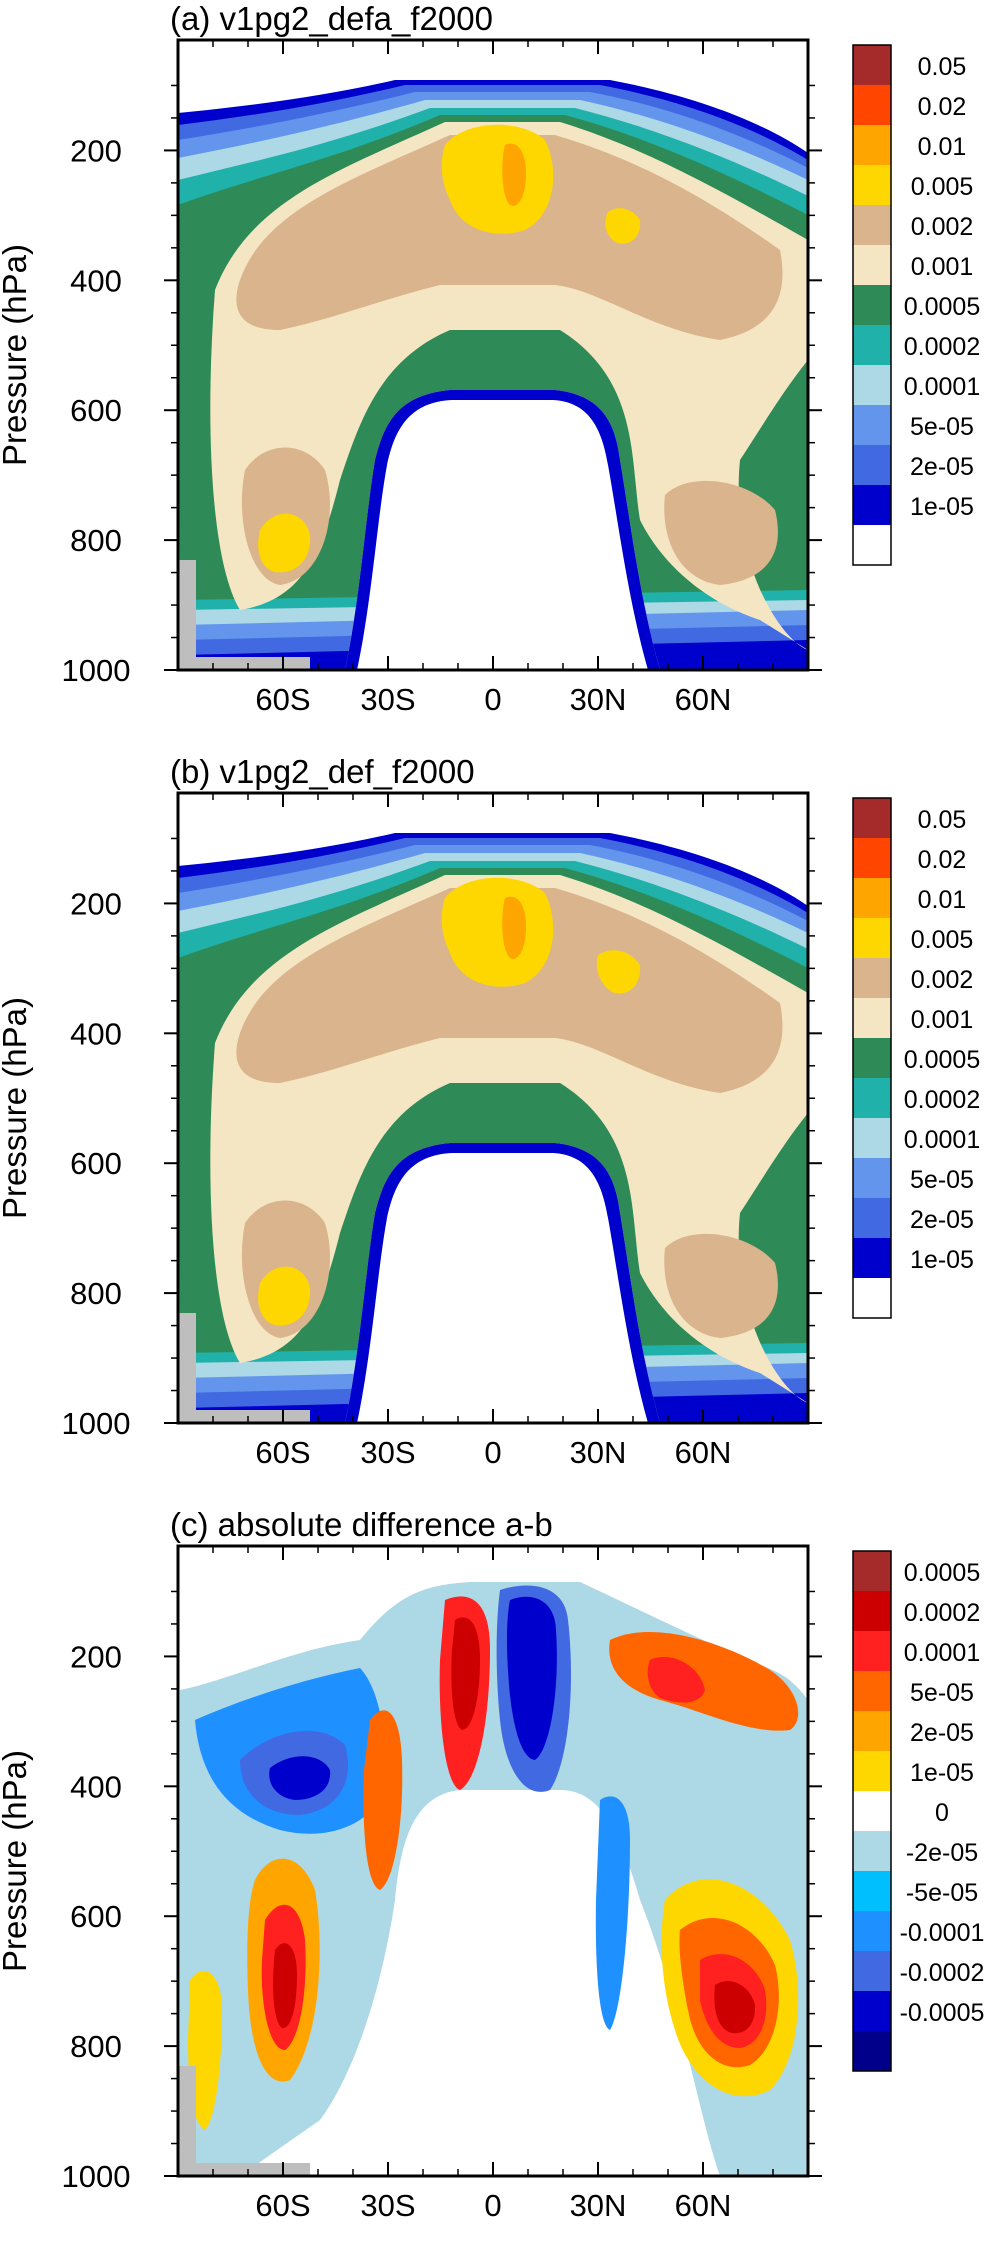 Image resolution: width=997 pixels, height=2246 pixels. I want to click on colorbar-label-b-2: 0.01, so click(942, 900).